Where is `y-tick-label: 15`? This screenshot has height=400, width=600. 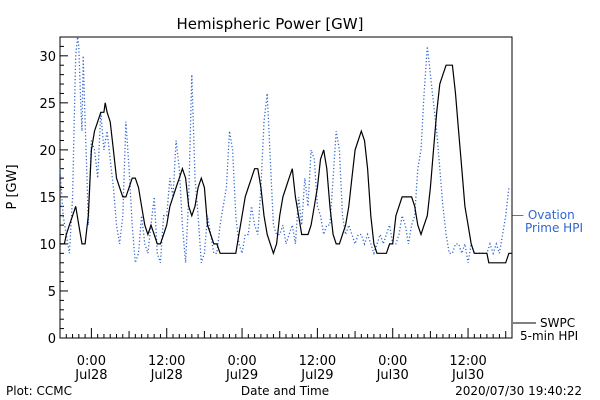
y-tick-label: 15 is located at coordinates (47, 198).